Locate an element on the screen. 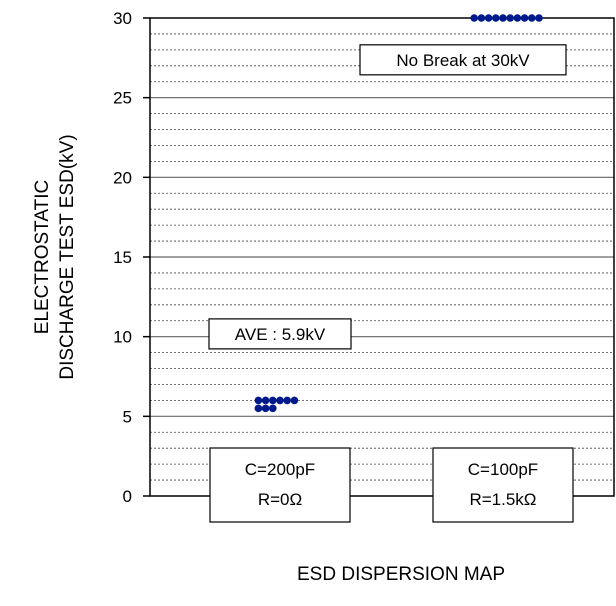  y-tick-label: 20 is located at coordinates (122, 177).